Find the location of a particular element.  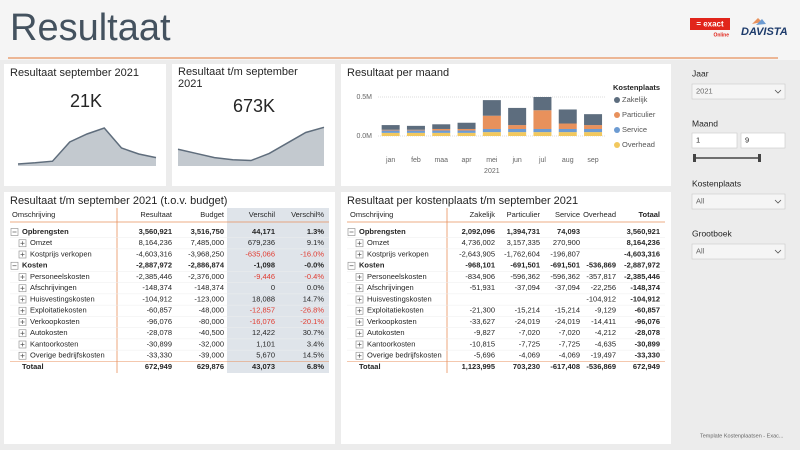

cell: 12,422 is located at coordinates (263, 332).